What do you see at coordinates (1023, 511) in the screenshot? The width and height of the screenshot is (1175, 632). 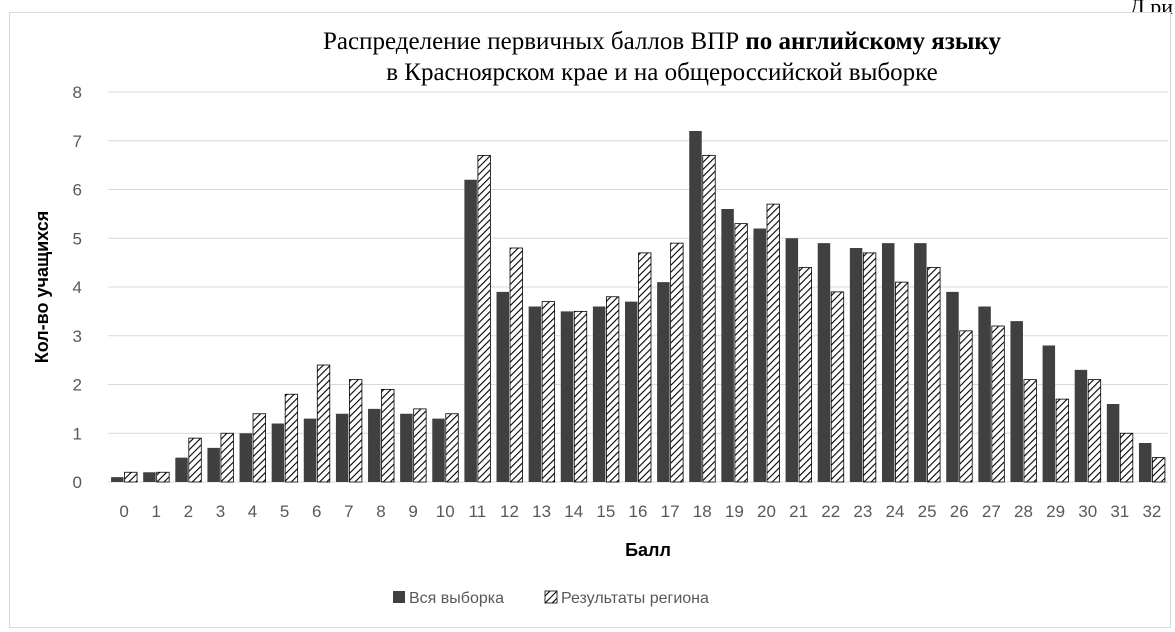 I see `x-tick-label: 28` at bounding box center [1023, 511].